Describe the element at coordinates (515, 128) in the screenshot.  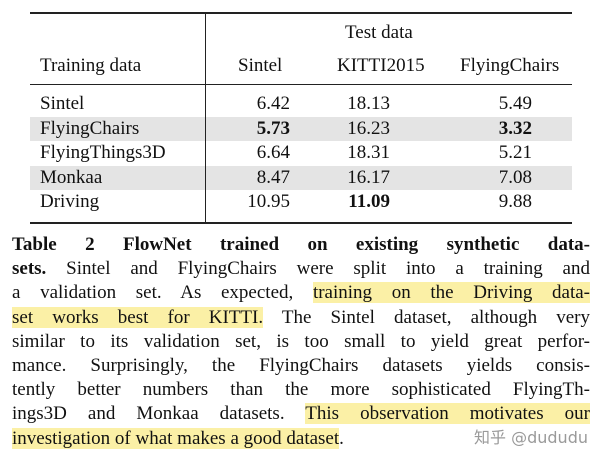
I see `cell: 3.32` at that location.